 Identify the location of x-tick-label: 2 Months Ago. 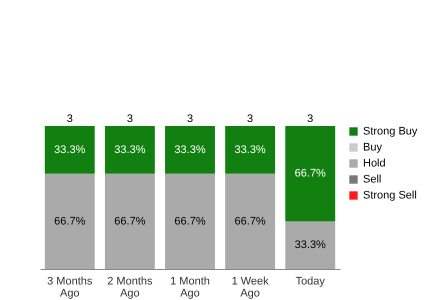
(130, 288).